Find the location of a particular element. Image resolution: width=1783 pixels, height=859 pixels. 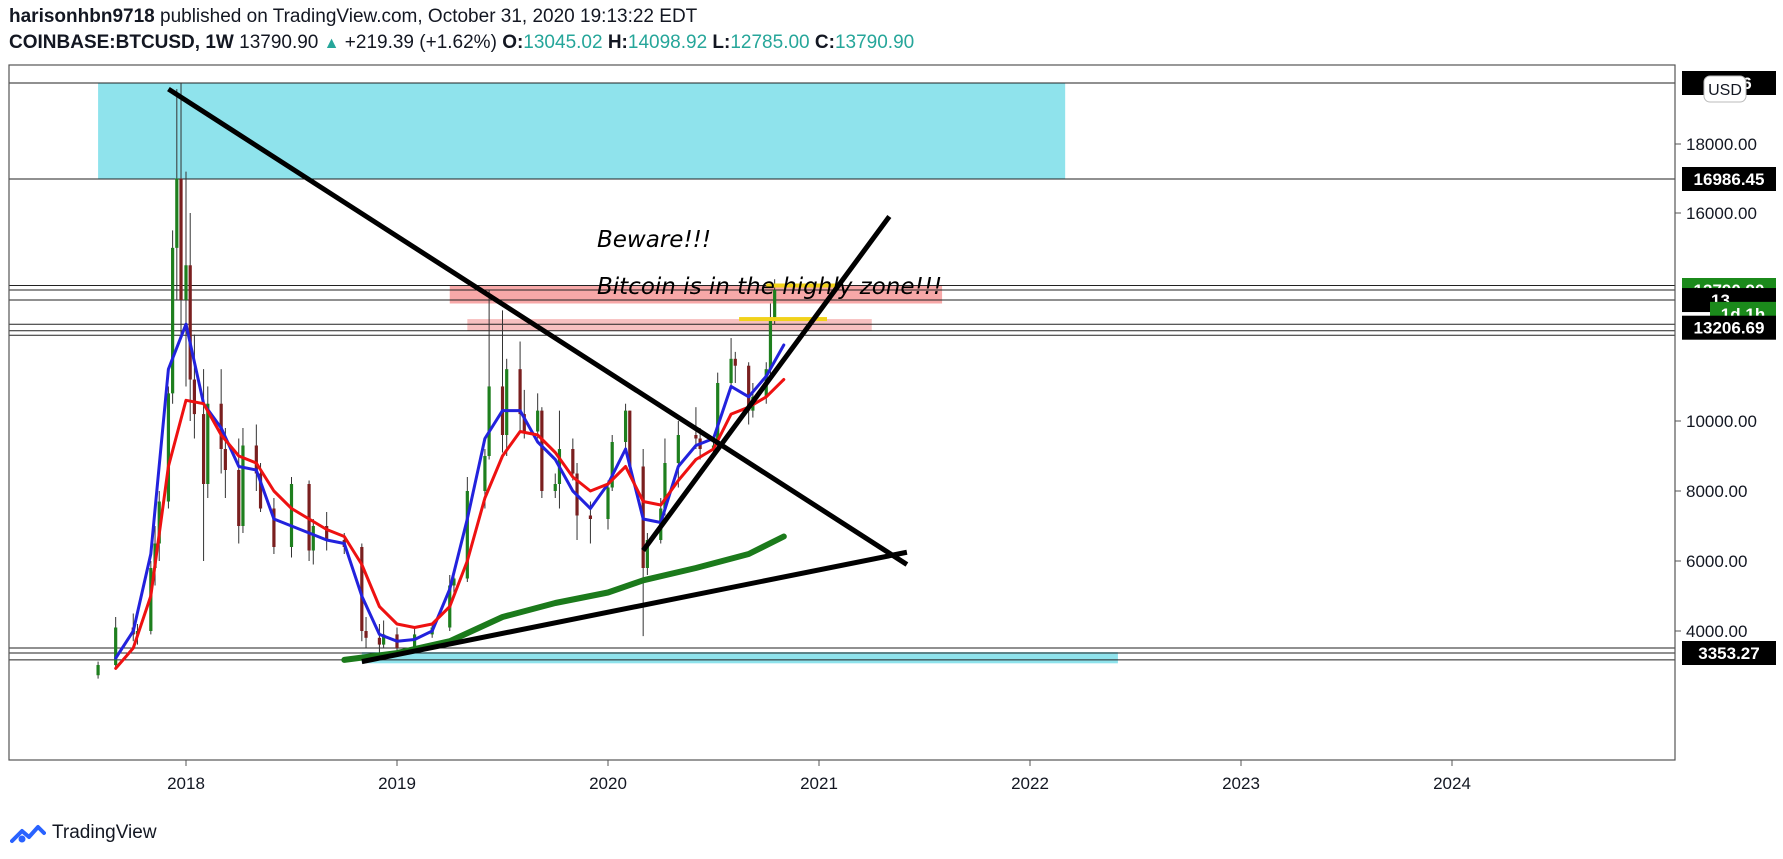

x-tick-label-2023: 2023 is located at coordinates (1241, 783).